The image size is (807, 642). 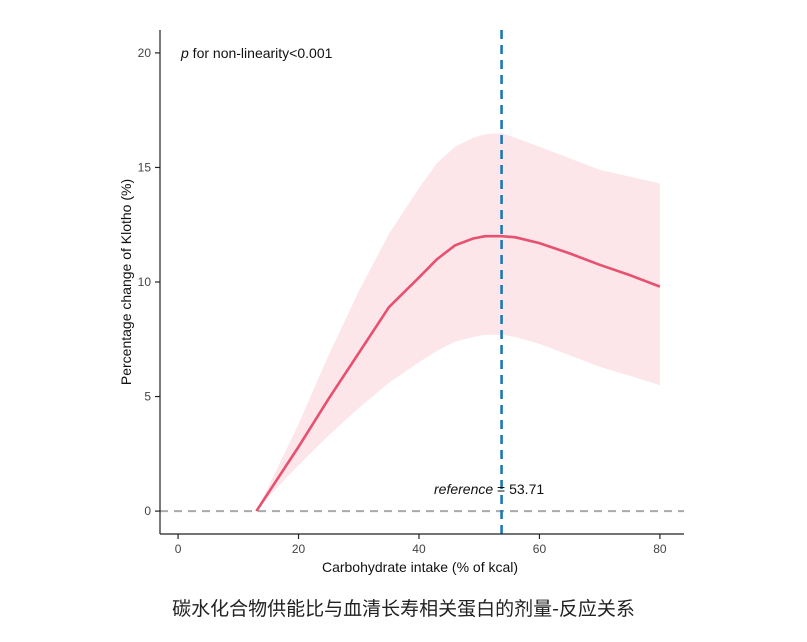 I want to click on y-tick-label: 0, so click(x=147, y=511).